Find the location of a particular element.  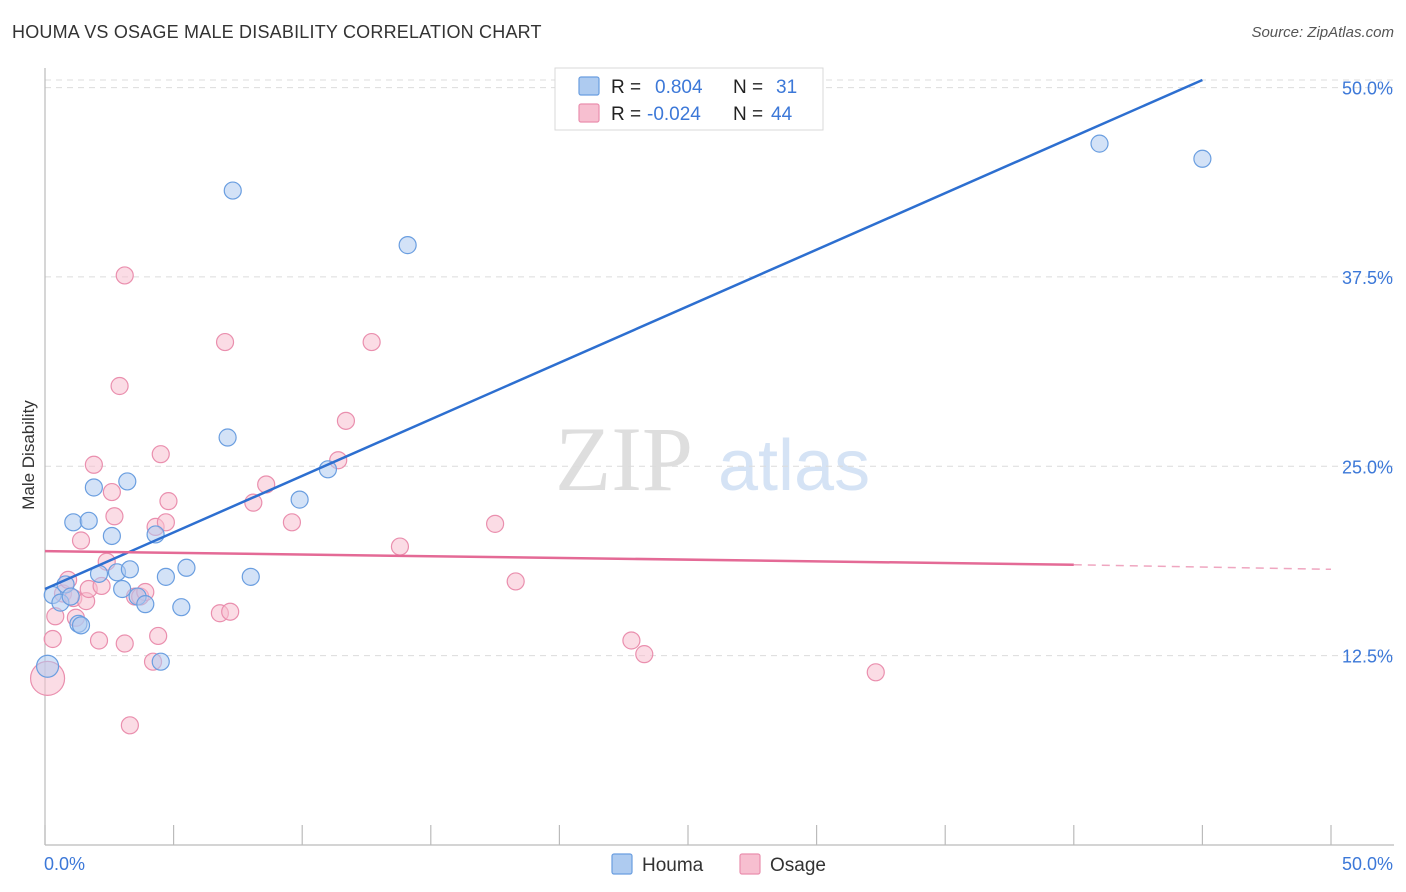

bottom-legend-houma-swatch is located at coordinates (622, 864).